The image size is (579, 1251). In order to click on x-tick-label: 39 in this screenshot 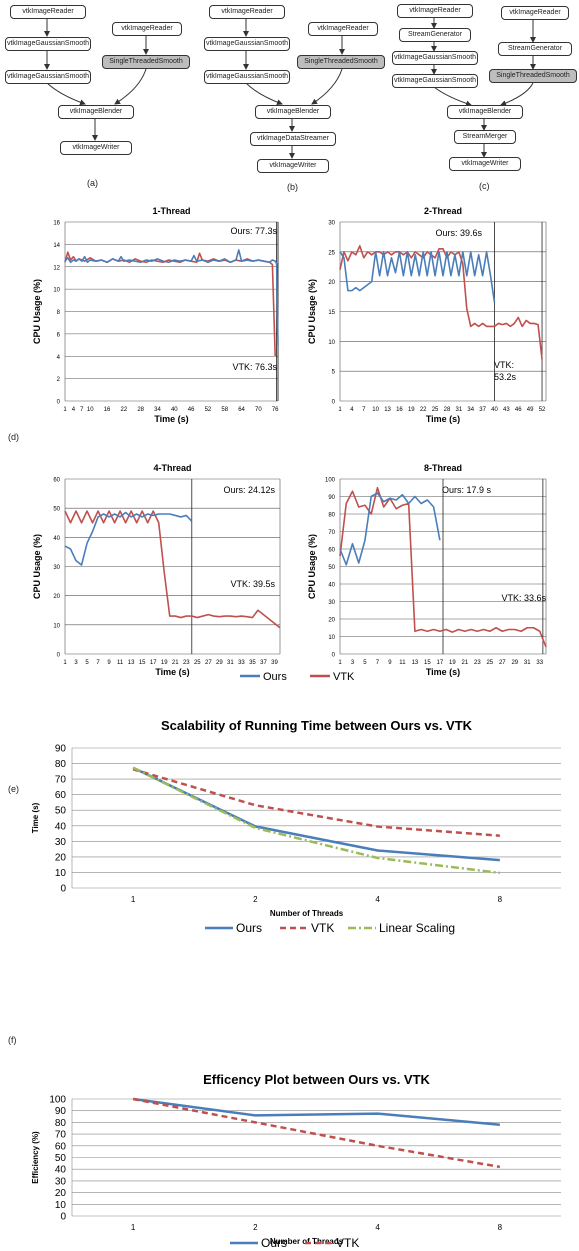, I will do `click(274, 663)`.